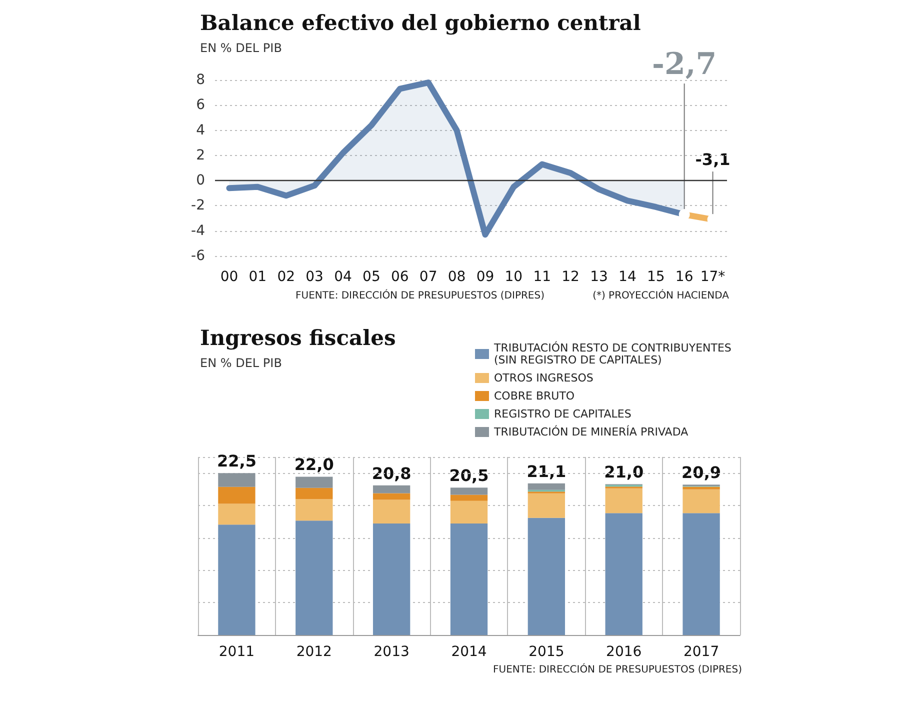 This screenshot has height=701, width=900. Describe the element at coordinates (198, 230) in the screenshot. I see `y-tick-label: -4` at that location.